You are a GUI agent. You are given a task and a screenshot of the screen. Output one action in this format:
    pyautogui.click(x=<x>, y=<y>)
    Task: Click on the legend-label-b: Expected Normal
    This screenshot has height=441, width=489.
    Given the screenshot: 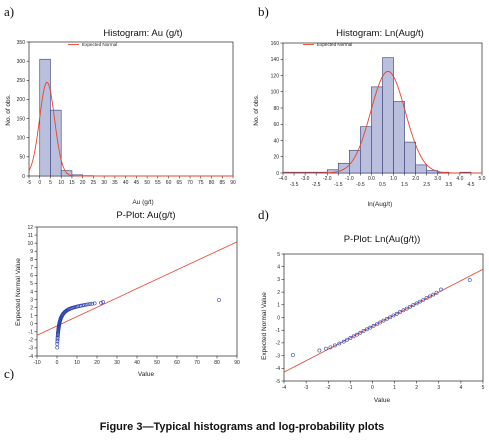 What is the action you would take?
    pyautogui.click(x=334, y=44)
    